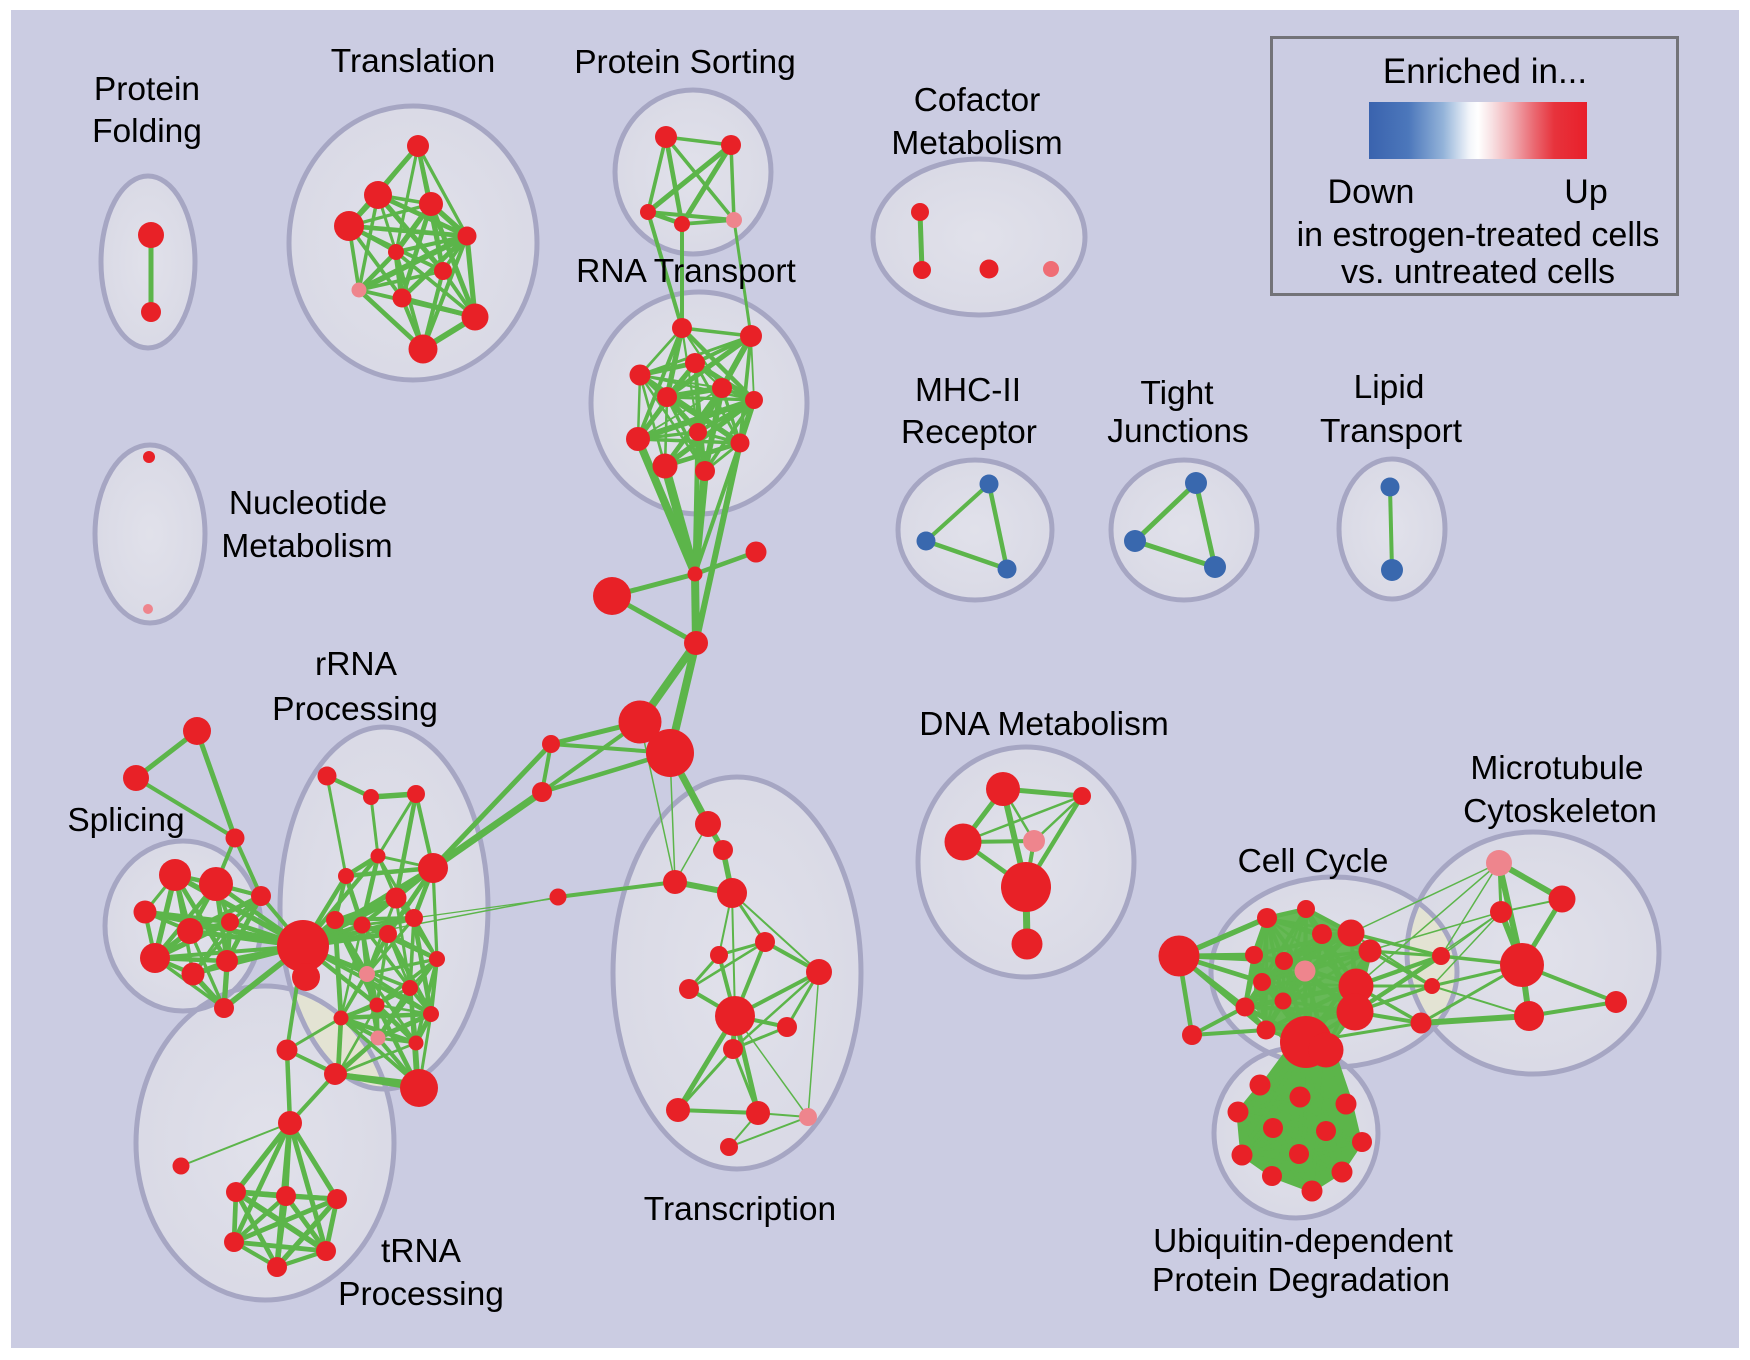  I want to click on svg-text: MHC-II, so click(968, 390).